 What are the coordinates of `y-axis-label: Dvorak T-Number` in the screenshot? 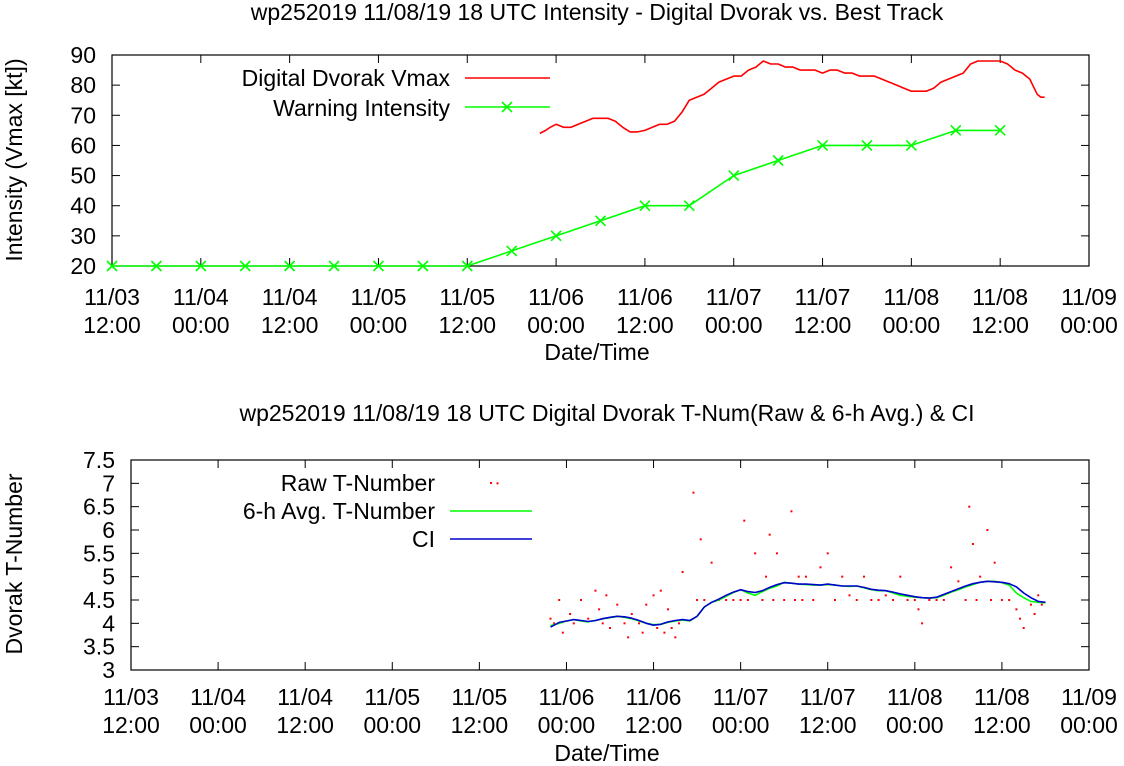 It's located at (14, 563).